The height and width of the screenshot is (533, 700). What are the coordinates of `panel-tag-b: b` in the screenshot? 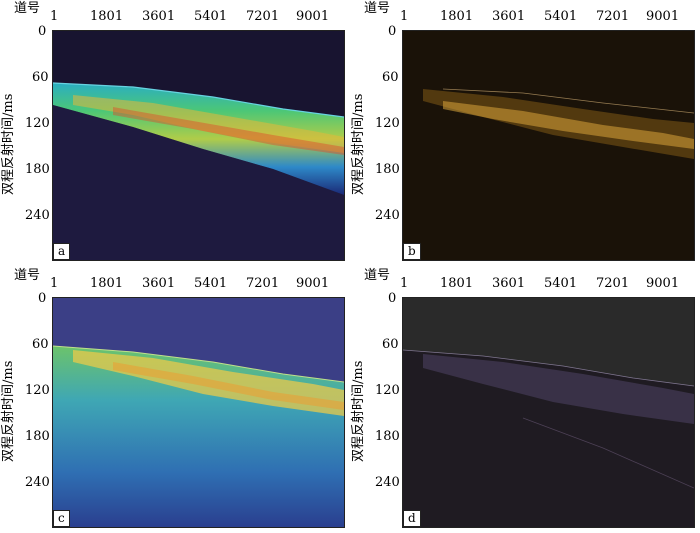 It's located at (412, 251).